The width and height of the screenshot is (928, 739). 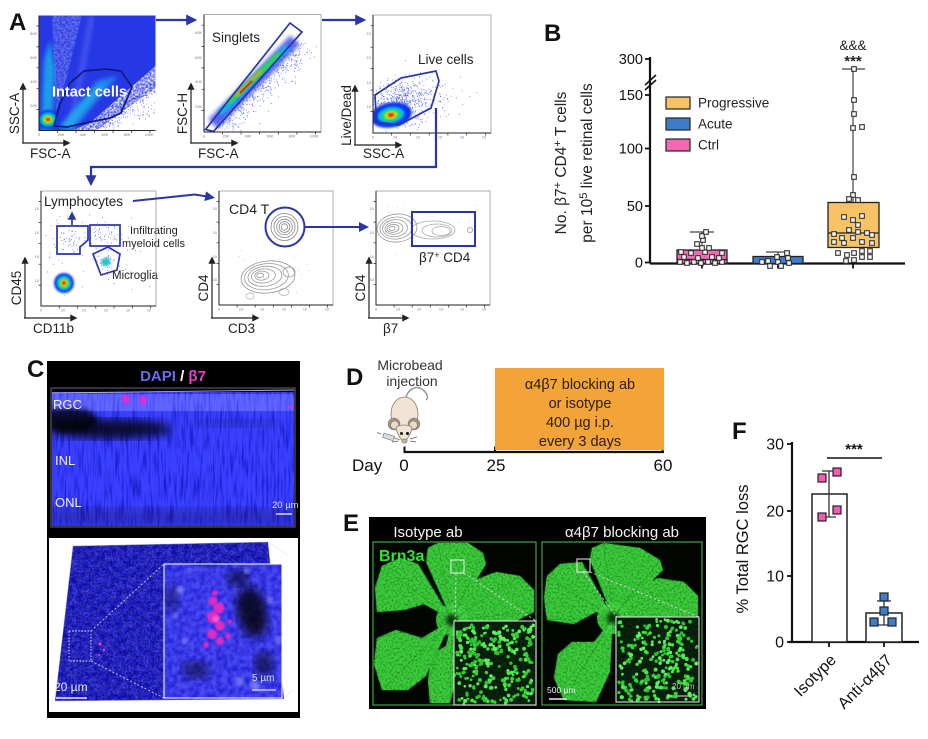 I want to click on svg-text: FSC-H, so click(x=182, y=113).